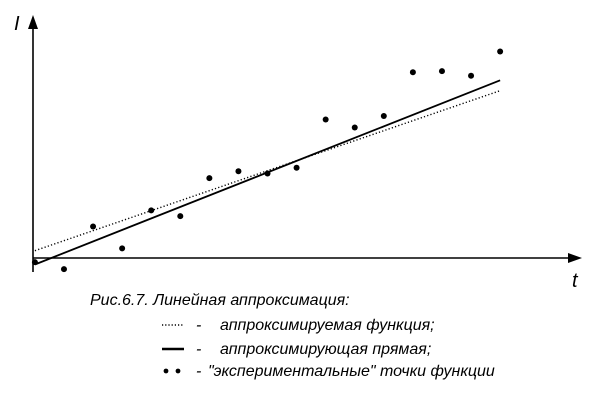  What do you see at coordinates (575, 258) in the screenshot?
I see `x-axis-arrow-icon` at bounding box center [575, 258].